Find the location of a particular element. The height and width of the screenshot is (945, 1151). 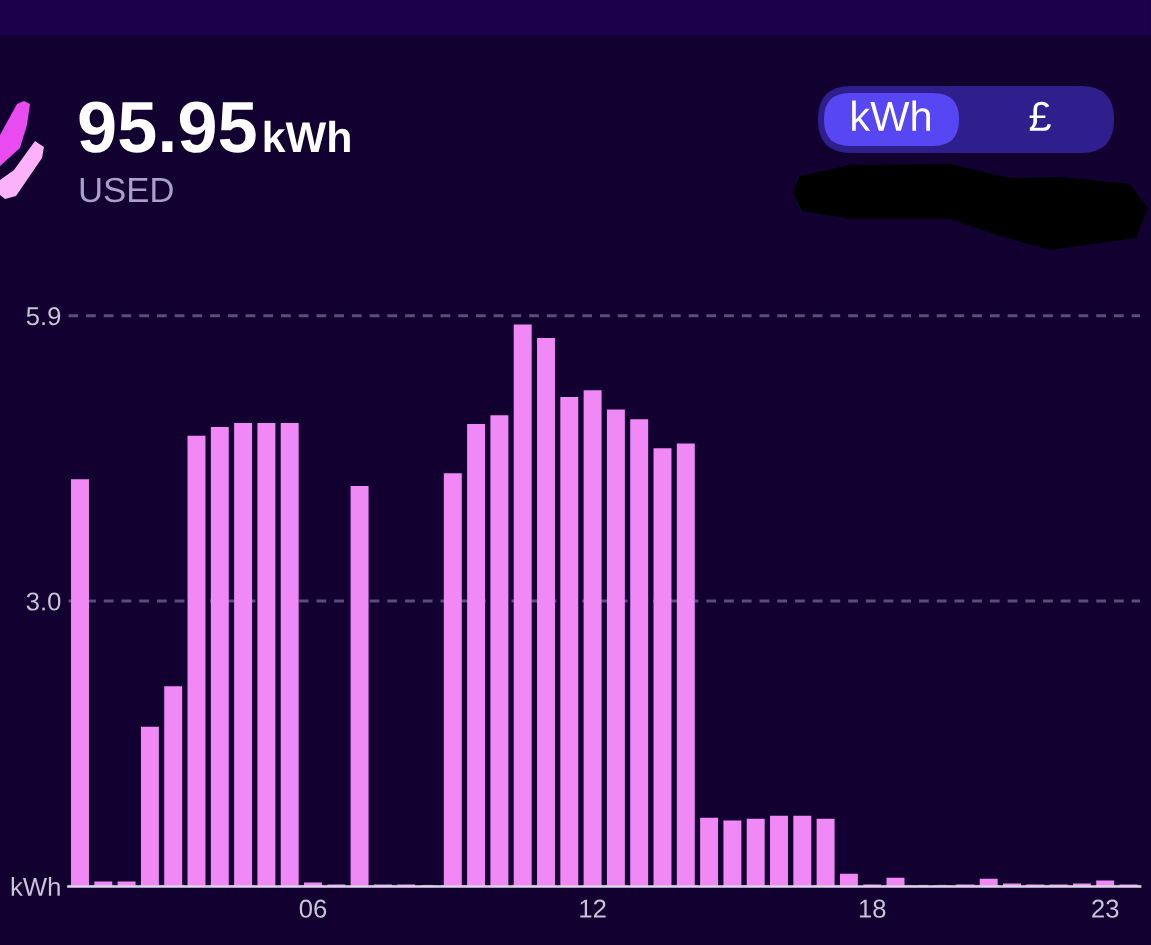

y-tick-label: 5.9 is located at coordinates (43, 316).